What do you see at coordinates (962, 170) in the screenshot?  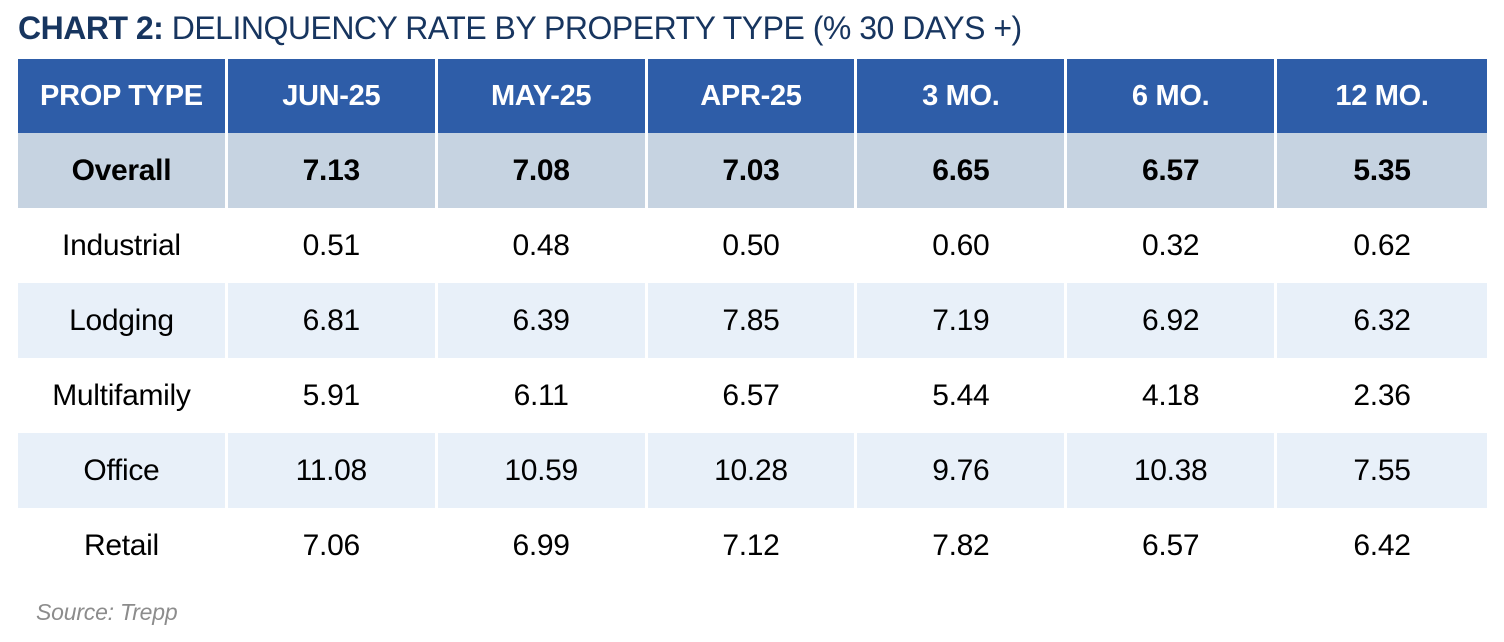 I see `cell-overall-3-mo: 6.65` at bounding box center [962, 170].